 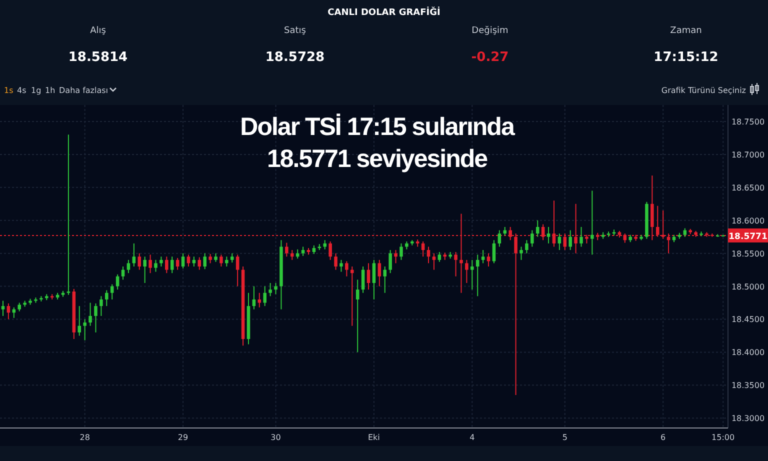 I want to click on text: 1h, so click(x=50, y=90).